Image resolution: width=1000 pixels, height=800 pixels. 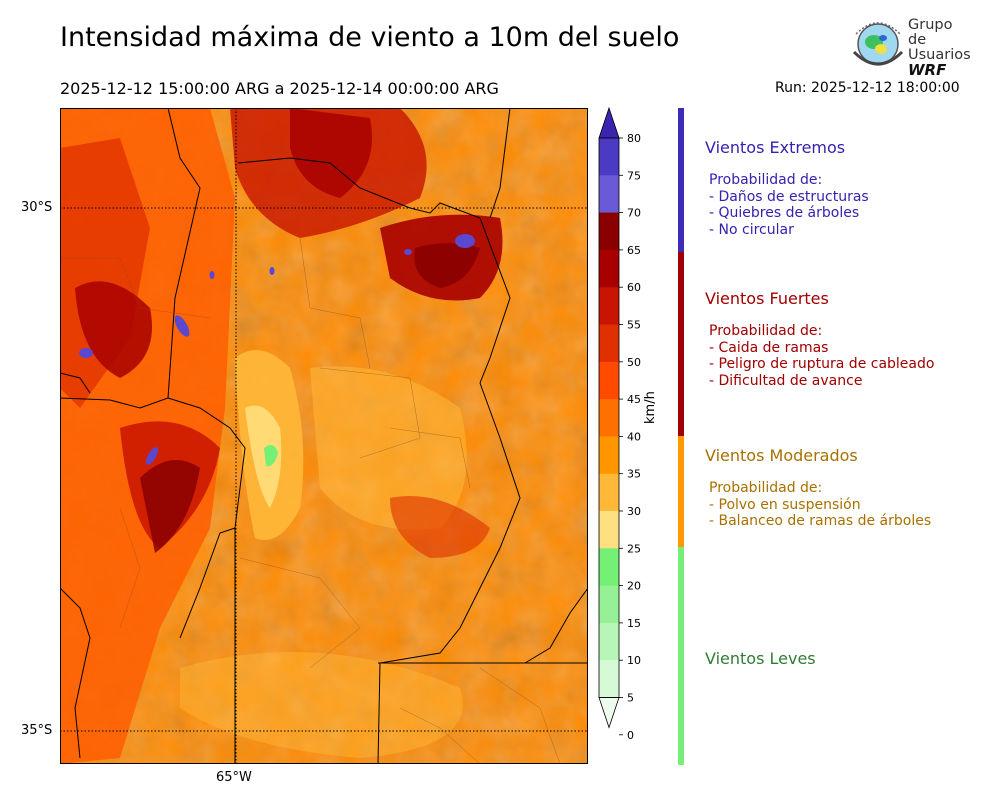 What do you see at coordinates (634, 399) in the screenshot?
I see `colorbar-tick-label: 45` at bounding box center [634, 399].